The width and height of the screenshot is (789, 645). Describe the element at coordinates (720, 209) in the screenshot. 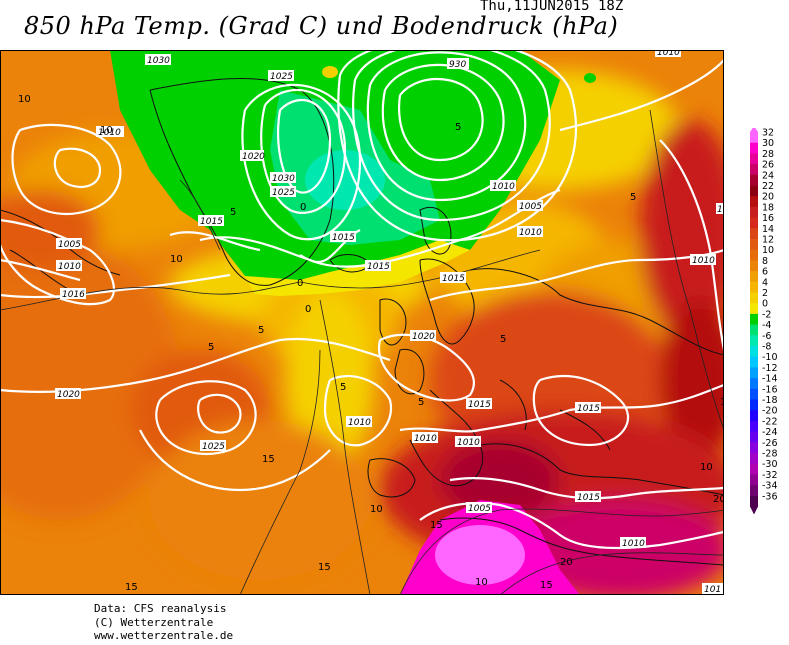

I see `isobar-label: 1` at that location.